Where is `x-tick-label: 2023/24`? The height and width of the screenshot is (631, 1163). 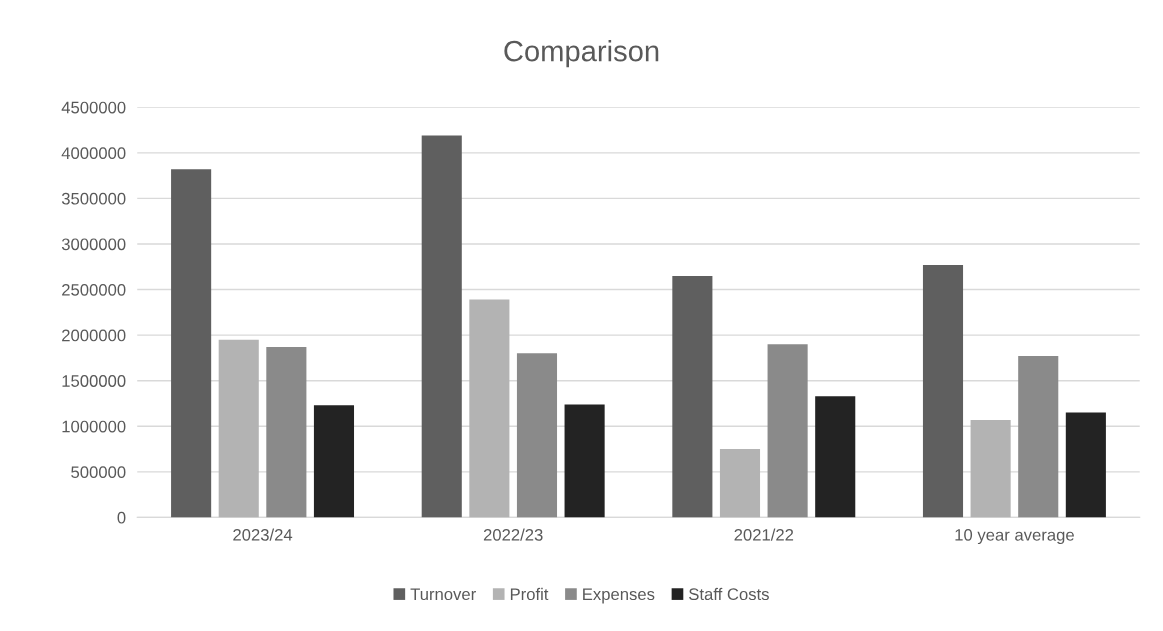 x-tick-label: 2023/24 is located at coordinates (263, 534).